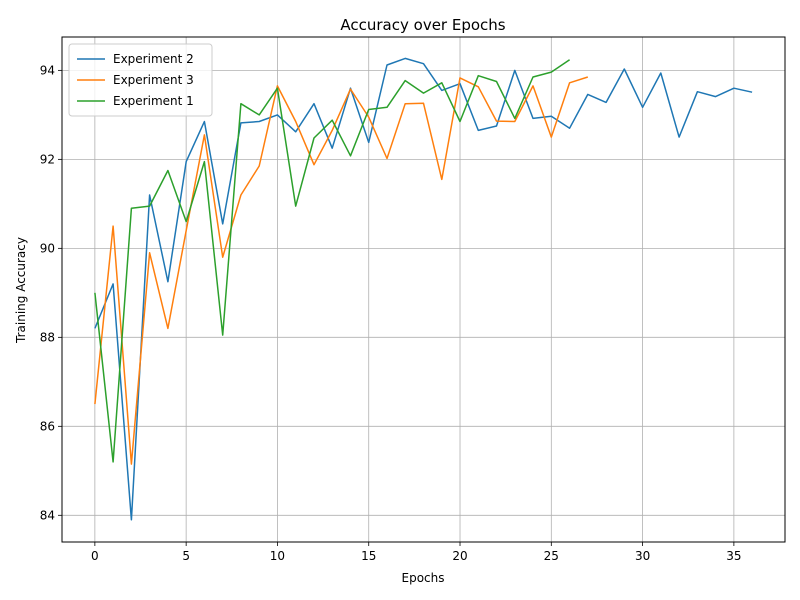  What do you see at coordinates (368, 556) in the screenshot?
I see `x-tick-label: 15` at bounding box center [368, 556].